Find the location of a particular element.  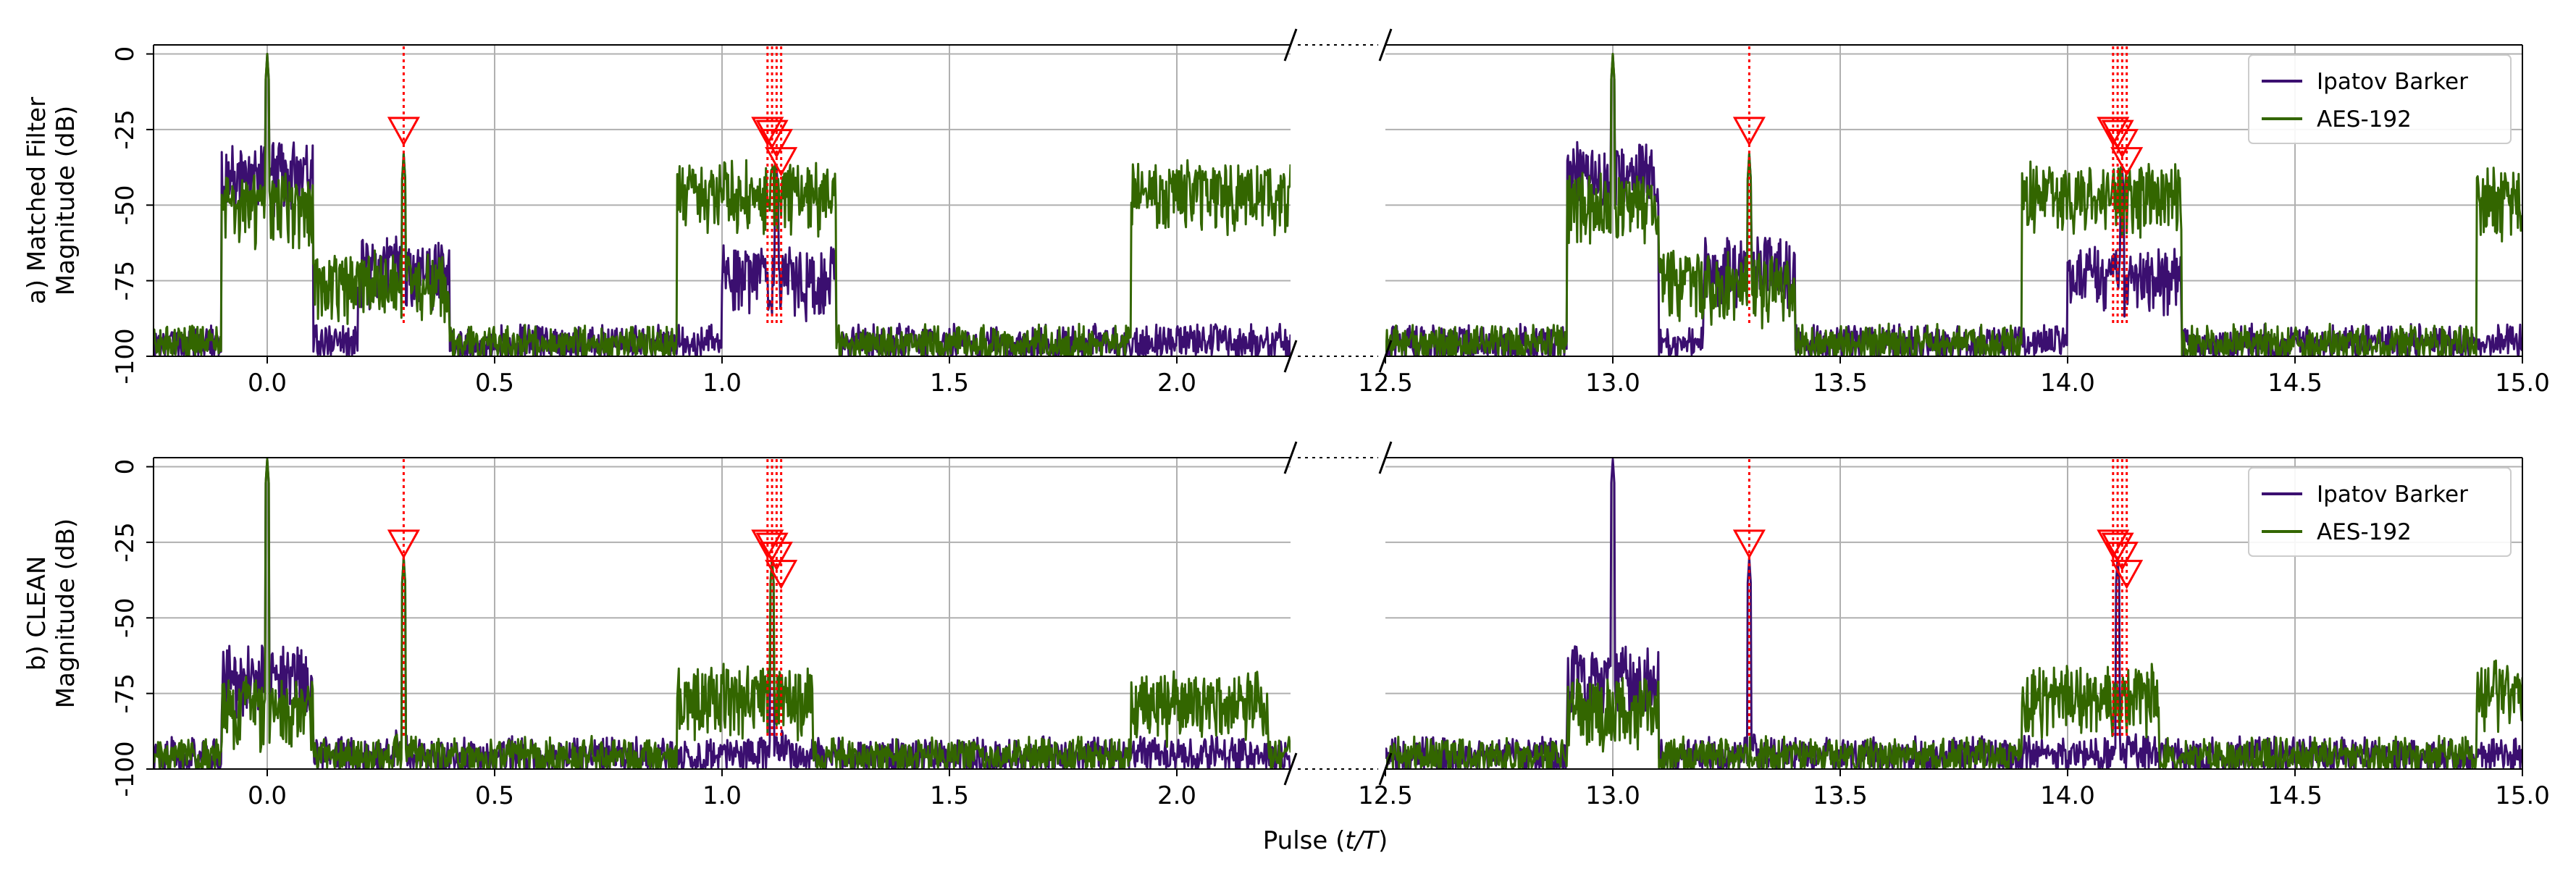

x-axis-label: Pulse (t/T) is located at coordinates (1325, 840).